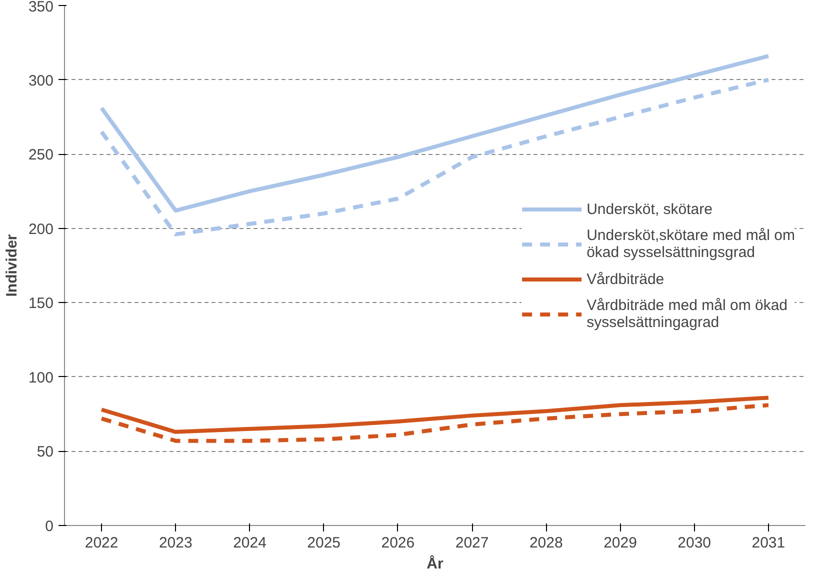 The height and width of the screenshot is (579, 817). I want to click on x-tick-label: 2023, so click(175, 543).